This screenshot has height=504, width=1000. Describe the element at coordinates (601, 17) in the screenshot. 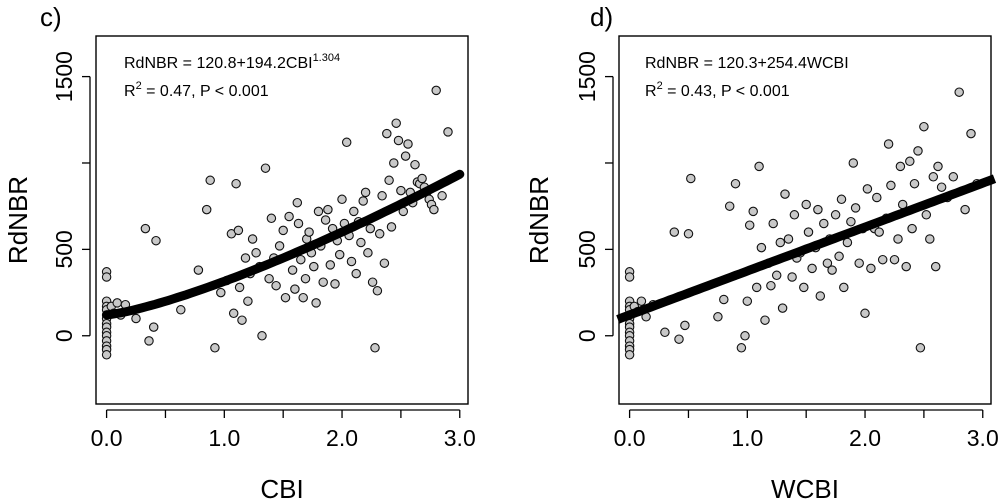

I see `panel-label-d: d)` at that location.